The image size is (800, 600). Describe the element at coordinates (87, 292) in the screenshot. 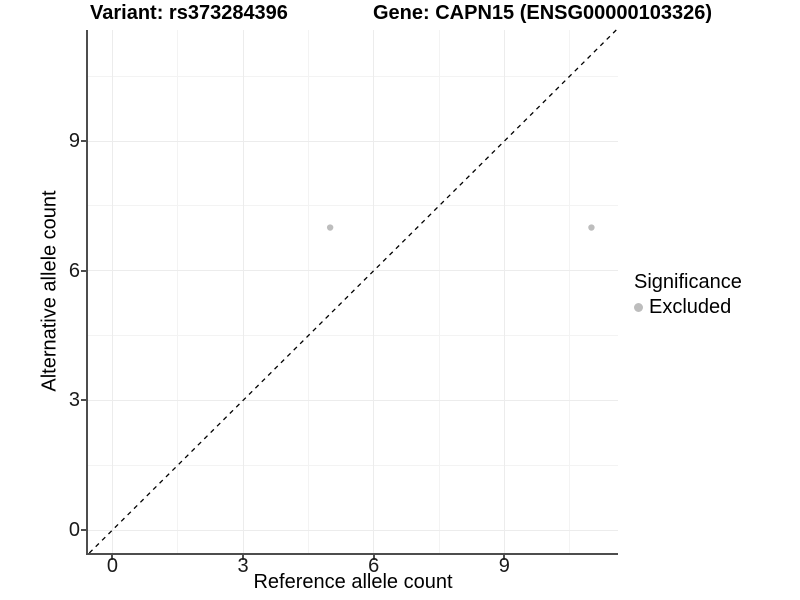

I see `y-axis-line` at that location.